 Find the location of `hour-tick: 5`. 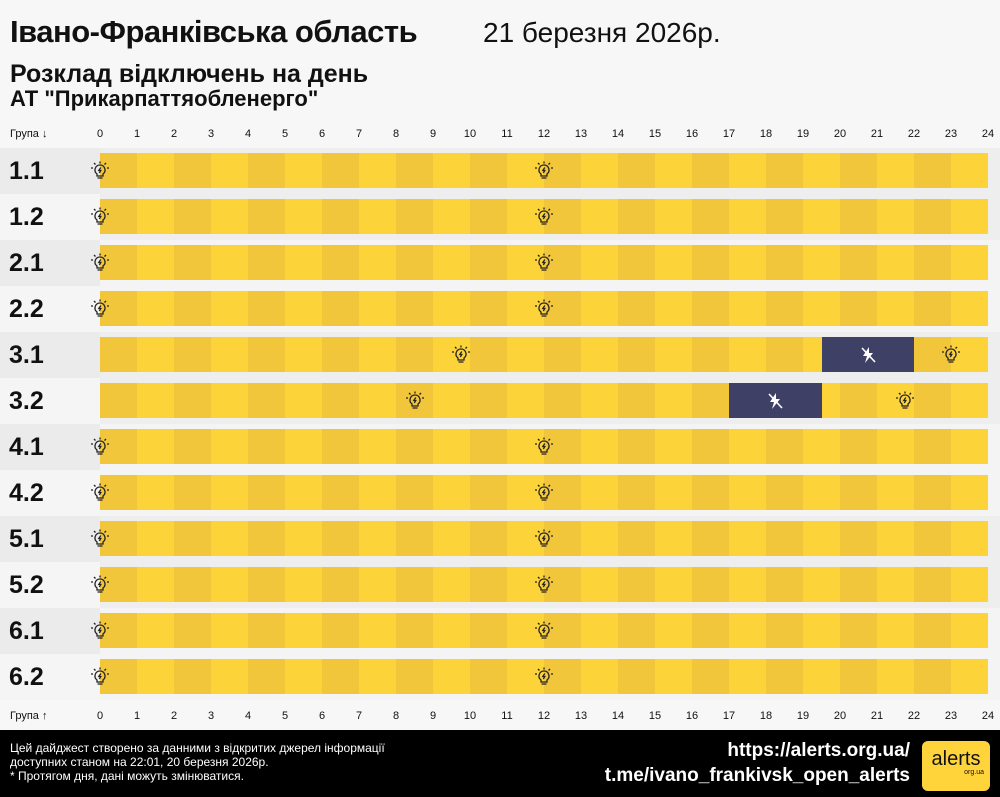

hour-tick: 5 is located at coordinates (285, 716).